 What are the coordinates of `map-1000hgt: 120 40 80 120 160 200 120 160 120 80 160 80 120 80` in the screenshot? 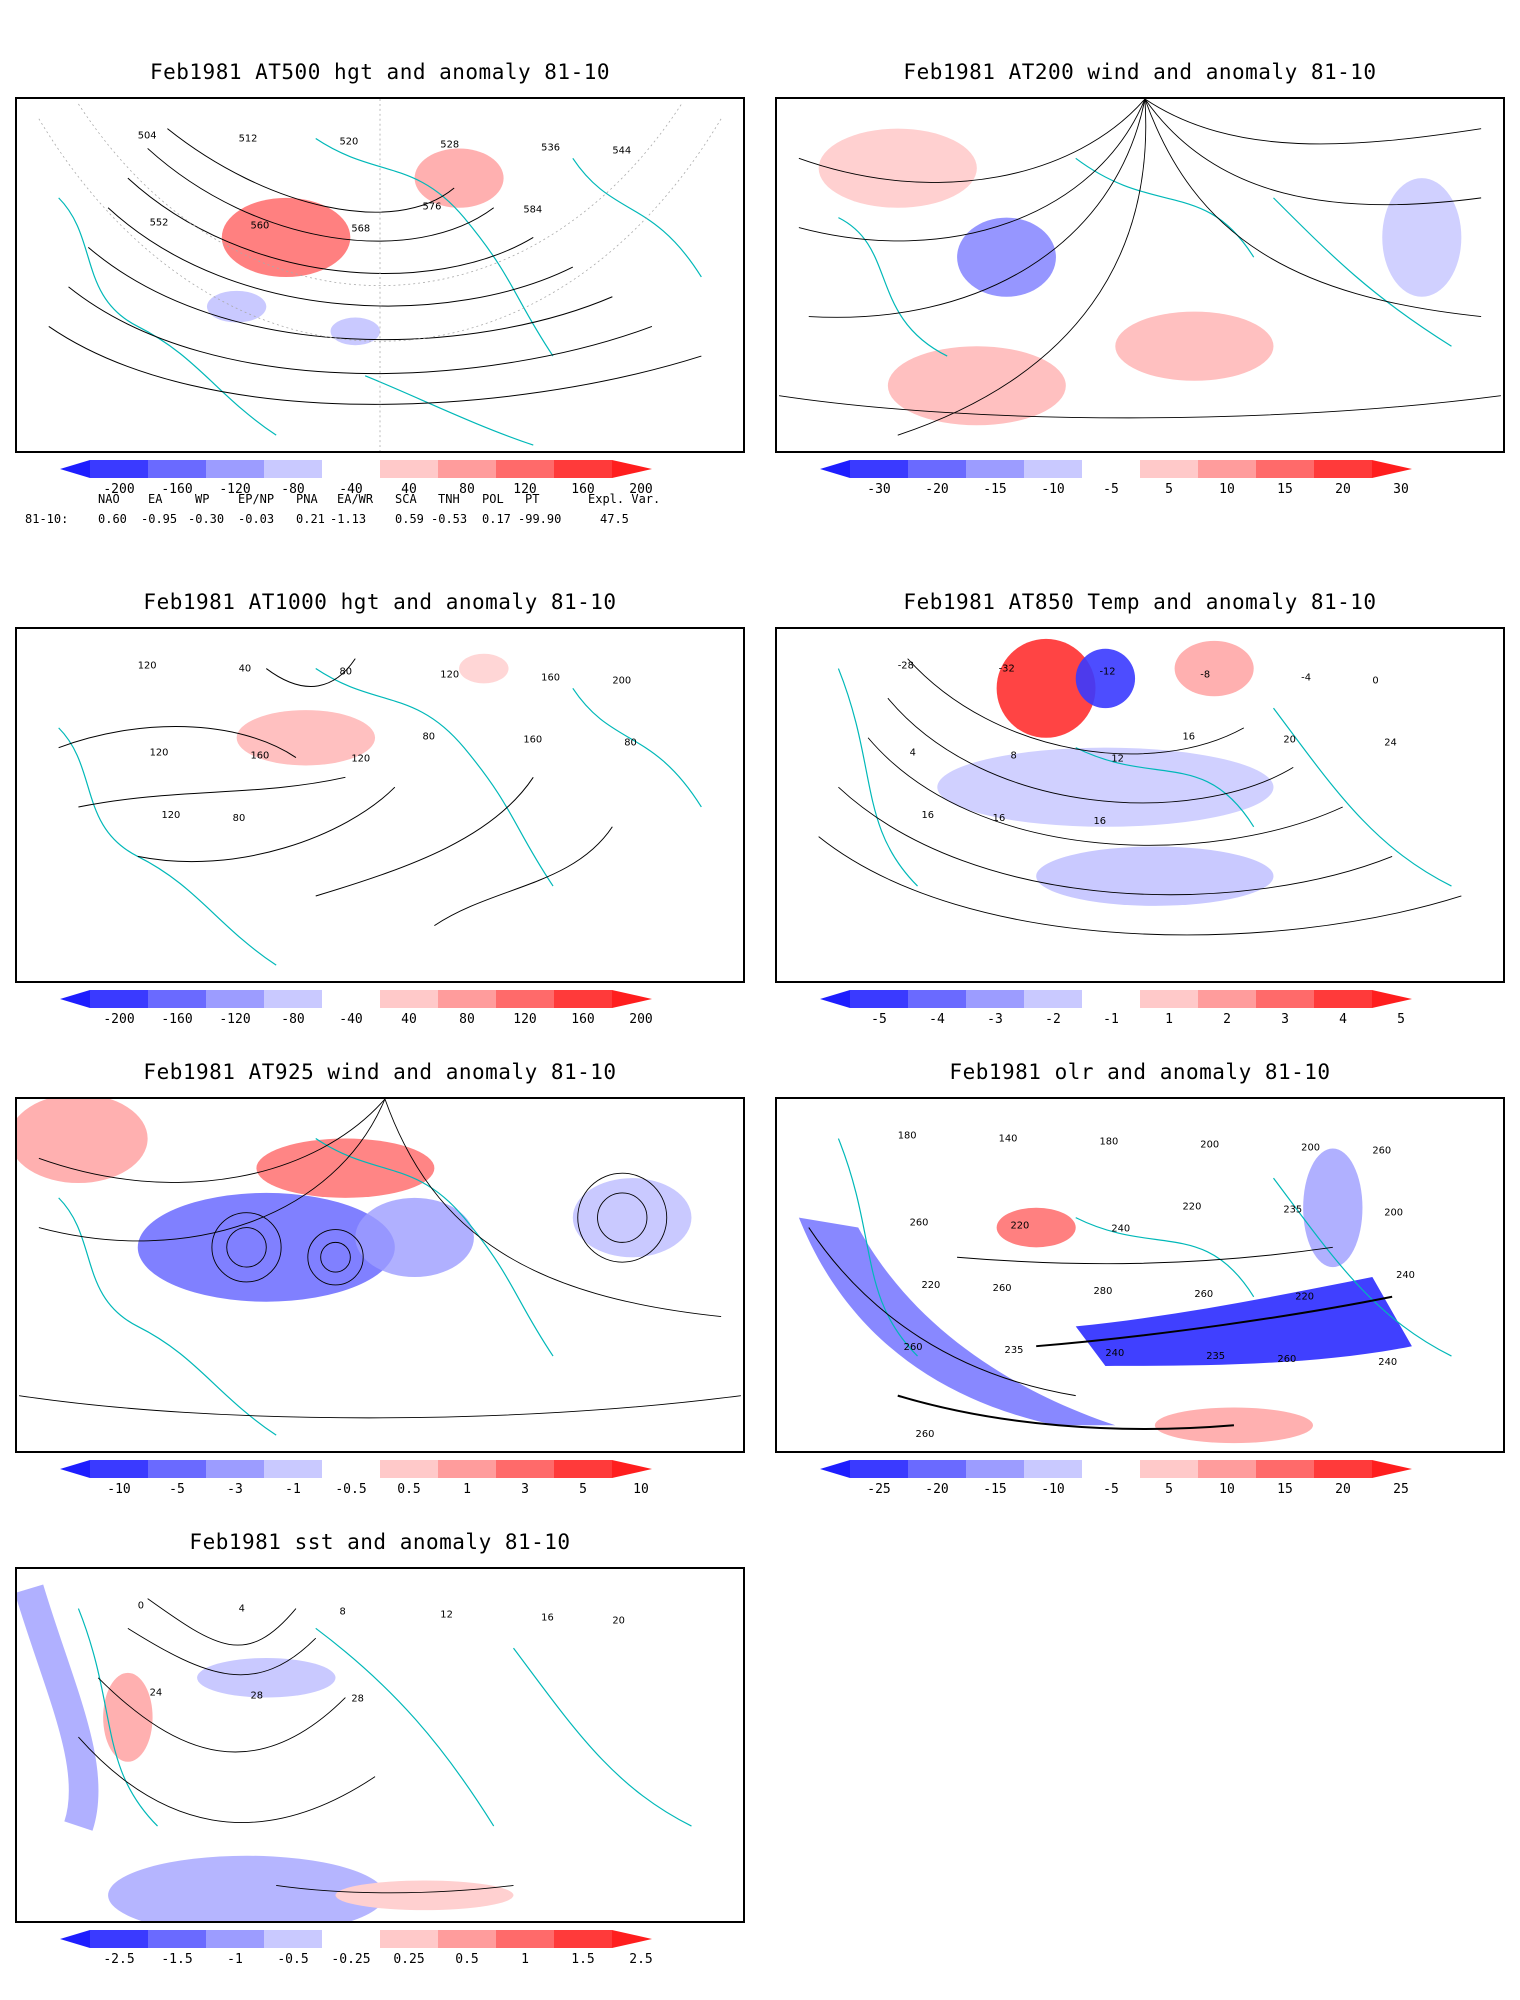 It's located at (380, 805).